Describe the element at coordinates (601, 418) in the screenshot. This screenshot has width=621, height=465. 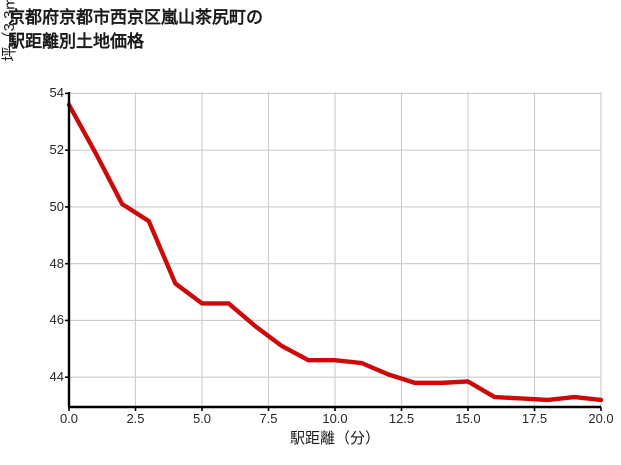
I see `x-tick-label: 20.0` at that location.